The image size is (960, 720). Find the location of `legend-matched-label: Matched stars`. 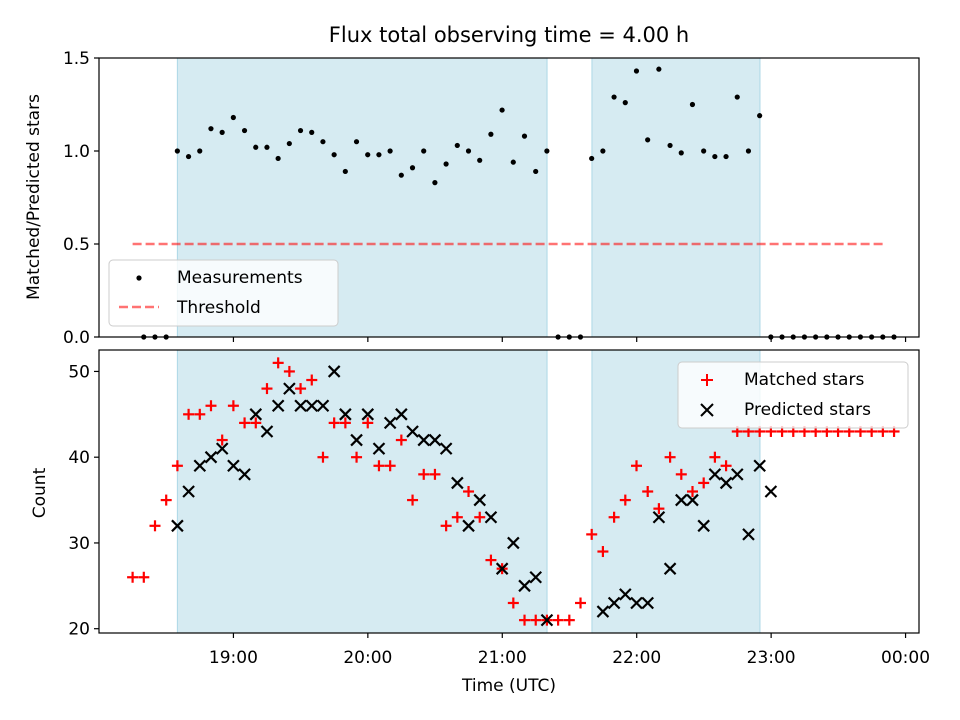

legend-matched-label: Matched stars is located at coordinates (804, 380).